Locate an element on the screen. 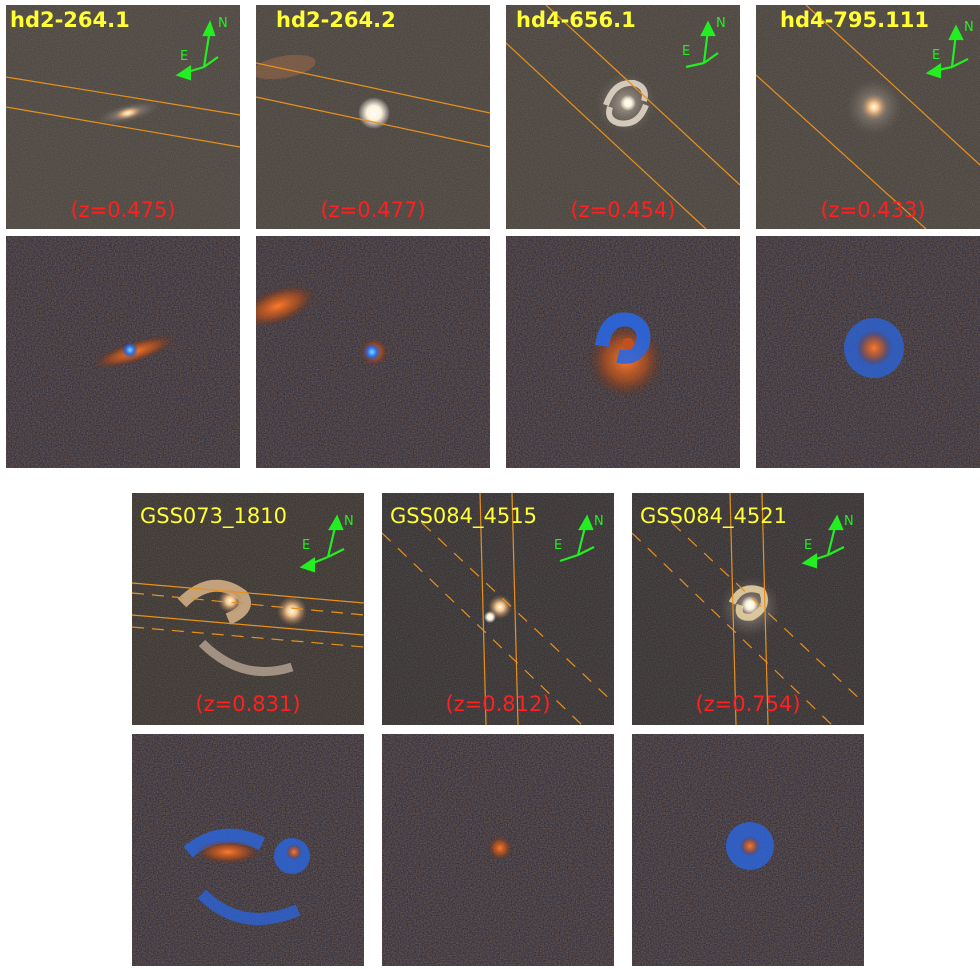 This screenshot has height=969, width=980. redshift-label: (z=0.812) is located at coordinates (497, 704).